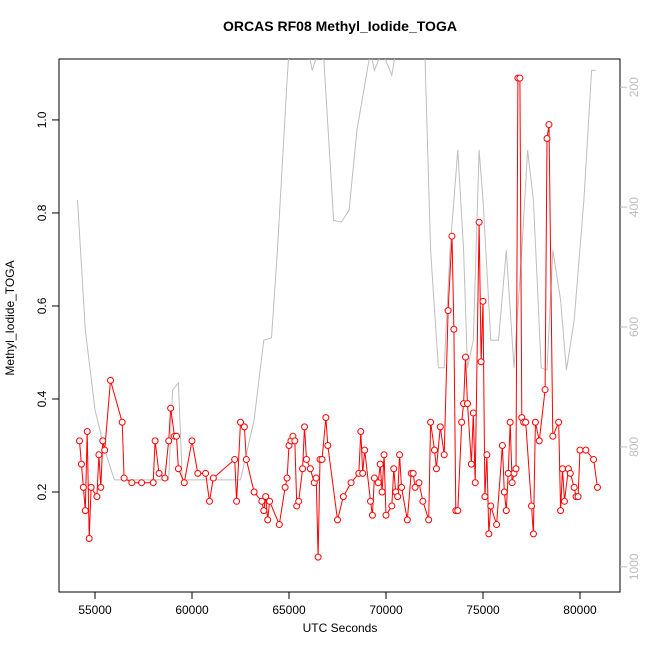 Image resolution: width=650 pixels, height=650 pixels. I want to click on x-tick-label: 60000, so click(192, 610).